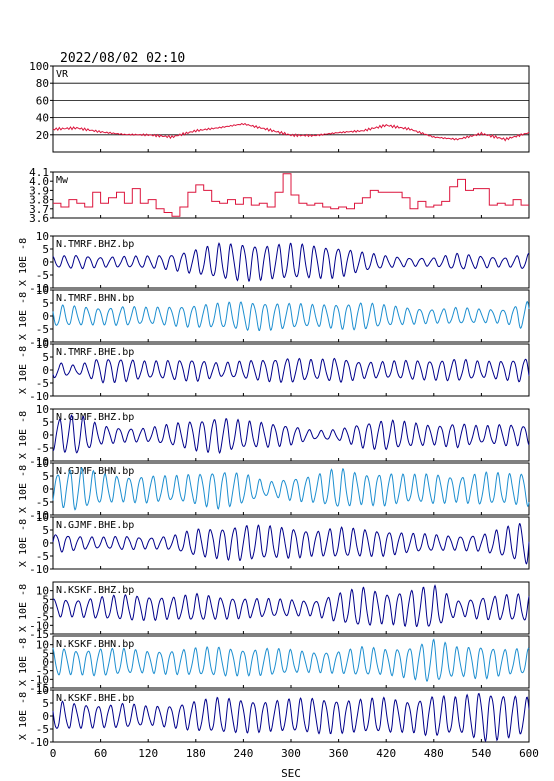  I want to click on x-tick-label: 0, so click(53, 753).